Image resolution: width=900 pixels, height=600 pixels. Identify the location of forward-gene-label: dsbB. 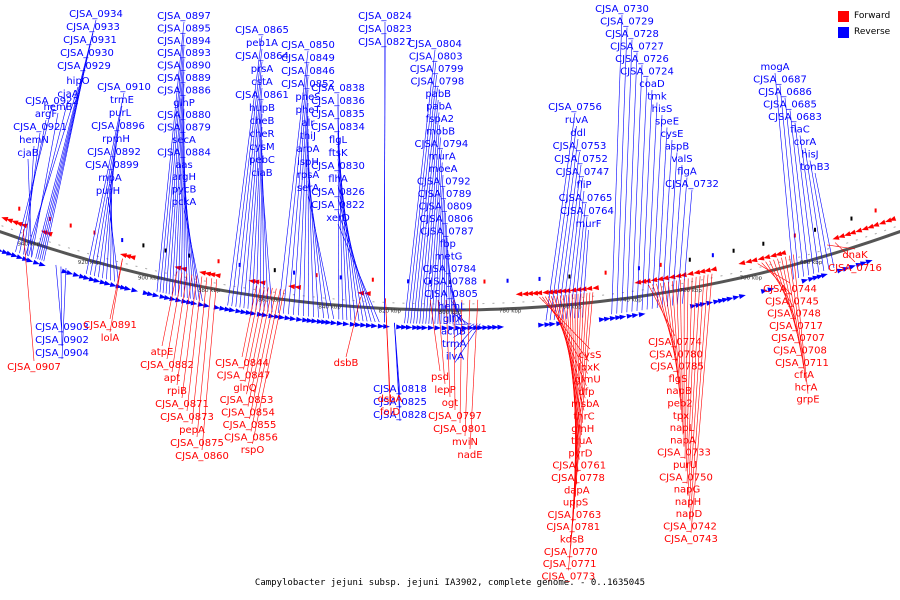
(346, 363).